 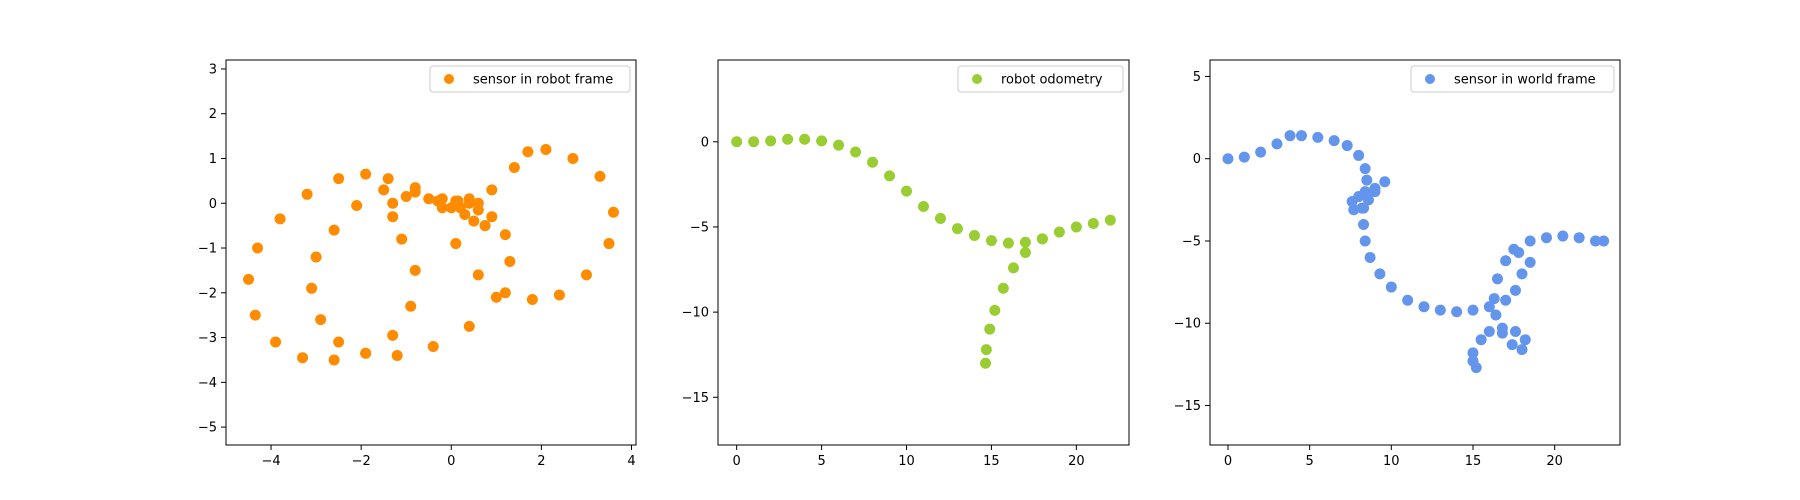 What do you see at coordinates (1473, 461) in the screenshot?
I see `world-frame-xtick-label-3: 15` at bounding box center [1473, 461].